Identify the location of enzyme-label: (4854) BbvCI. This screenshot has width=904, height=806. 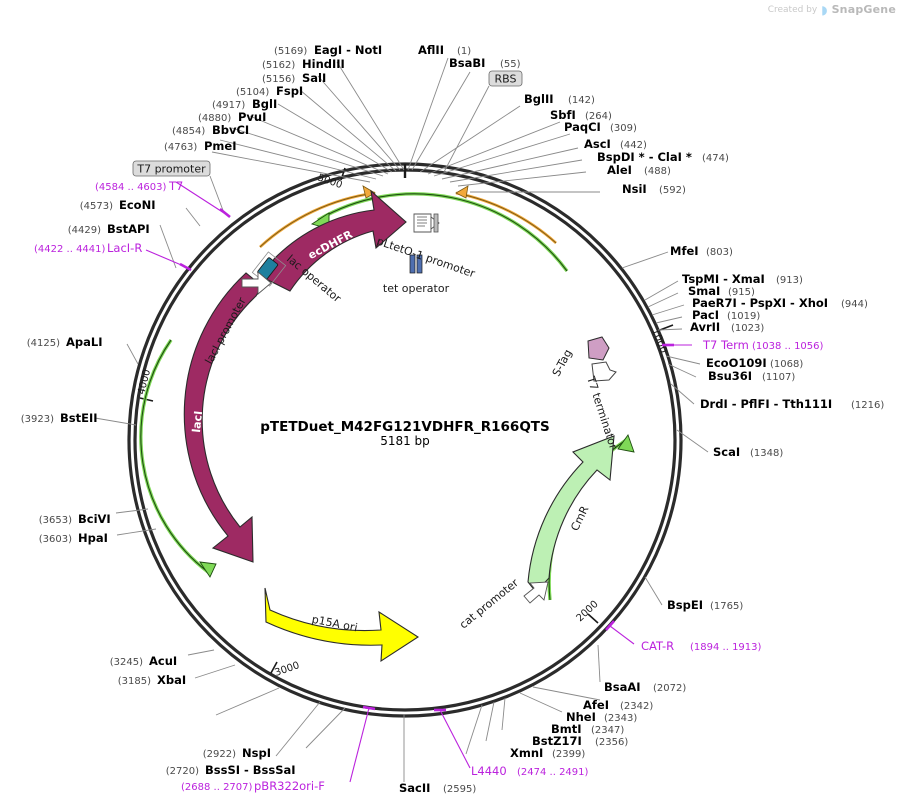
(210, 130).